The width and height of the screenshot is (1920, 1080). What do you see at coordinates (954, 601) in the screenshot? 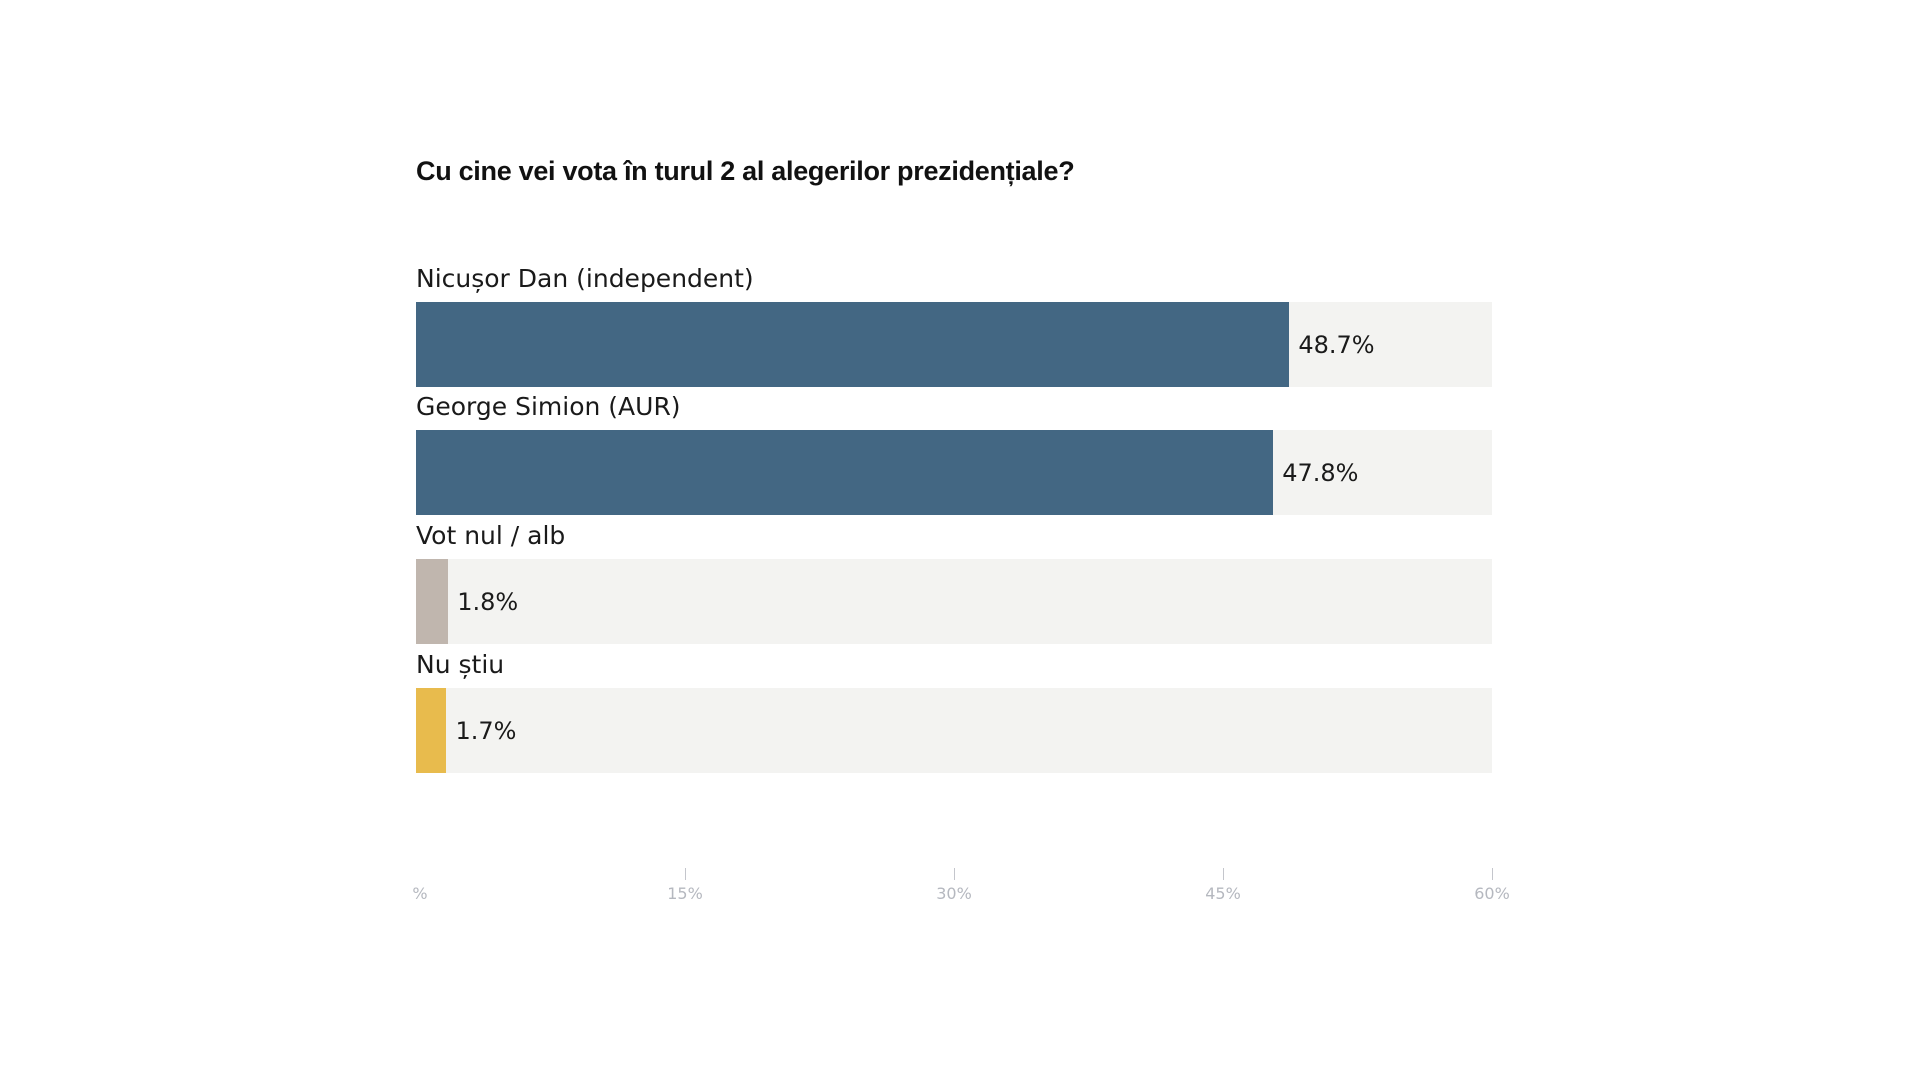
I see `bar-track: 1.8%` at bounding box center [954, 601].